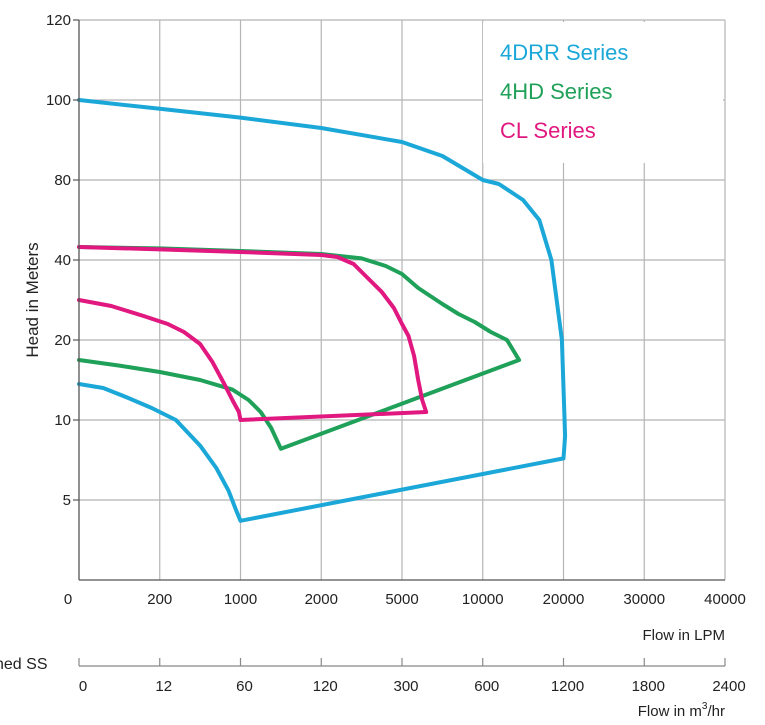 The width and height of the screenshot is (765, 725). I want to click on x2-tick-label: 300, so click(405, 686).